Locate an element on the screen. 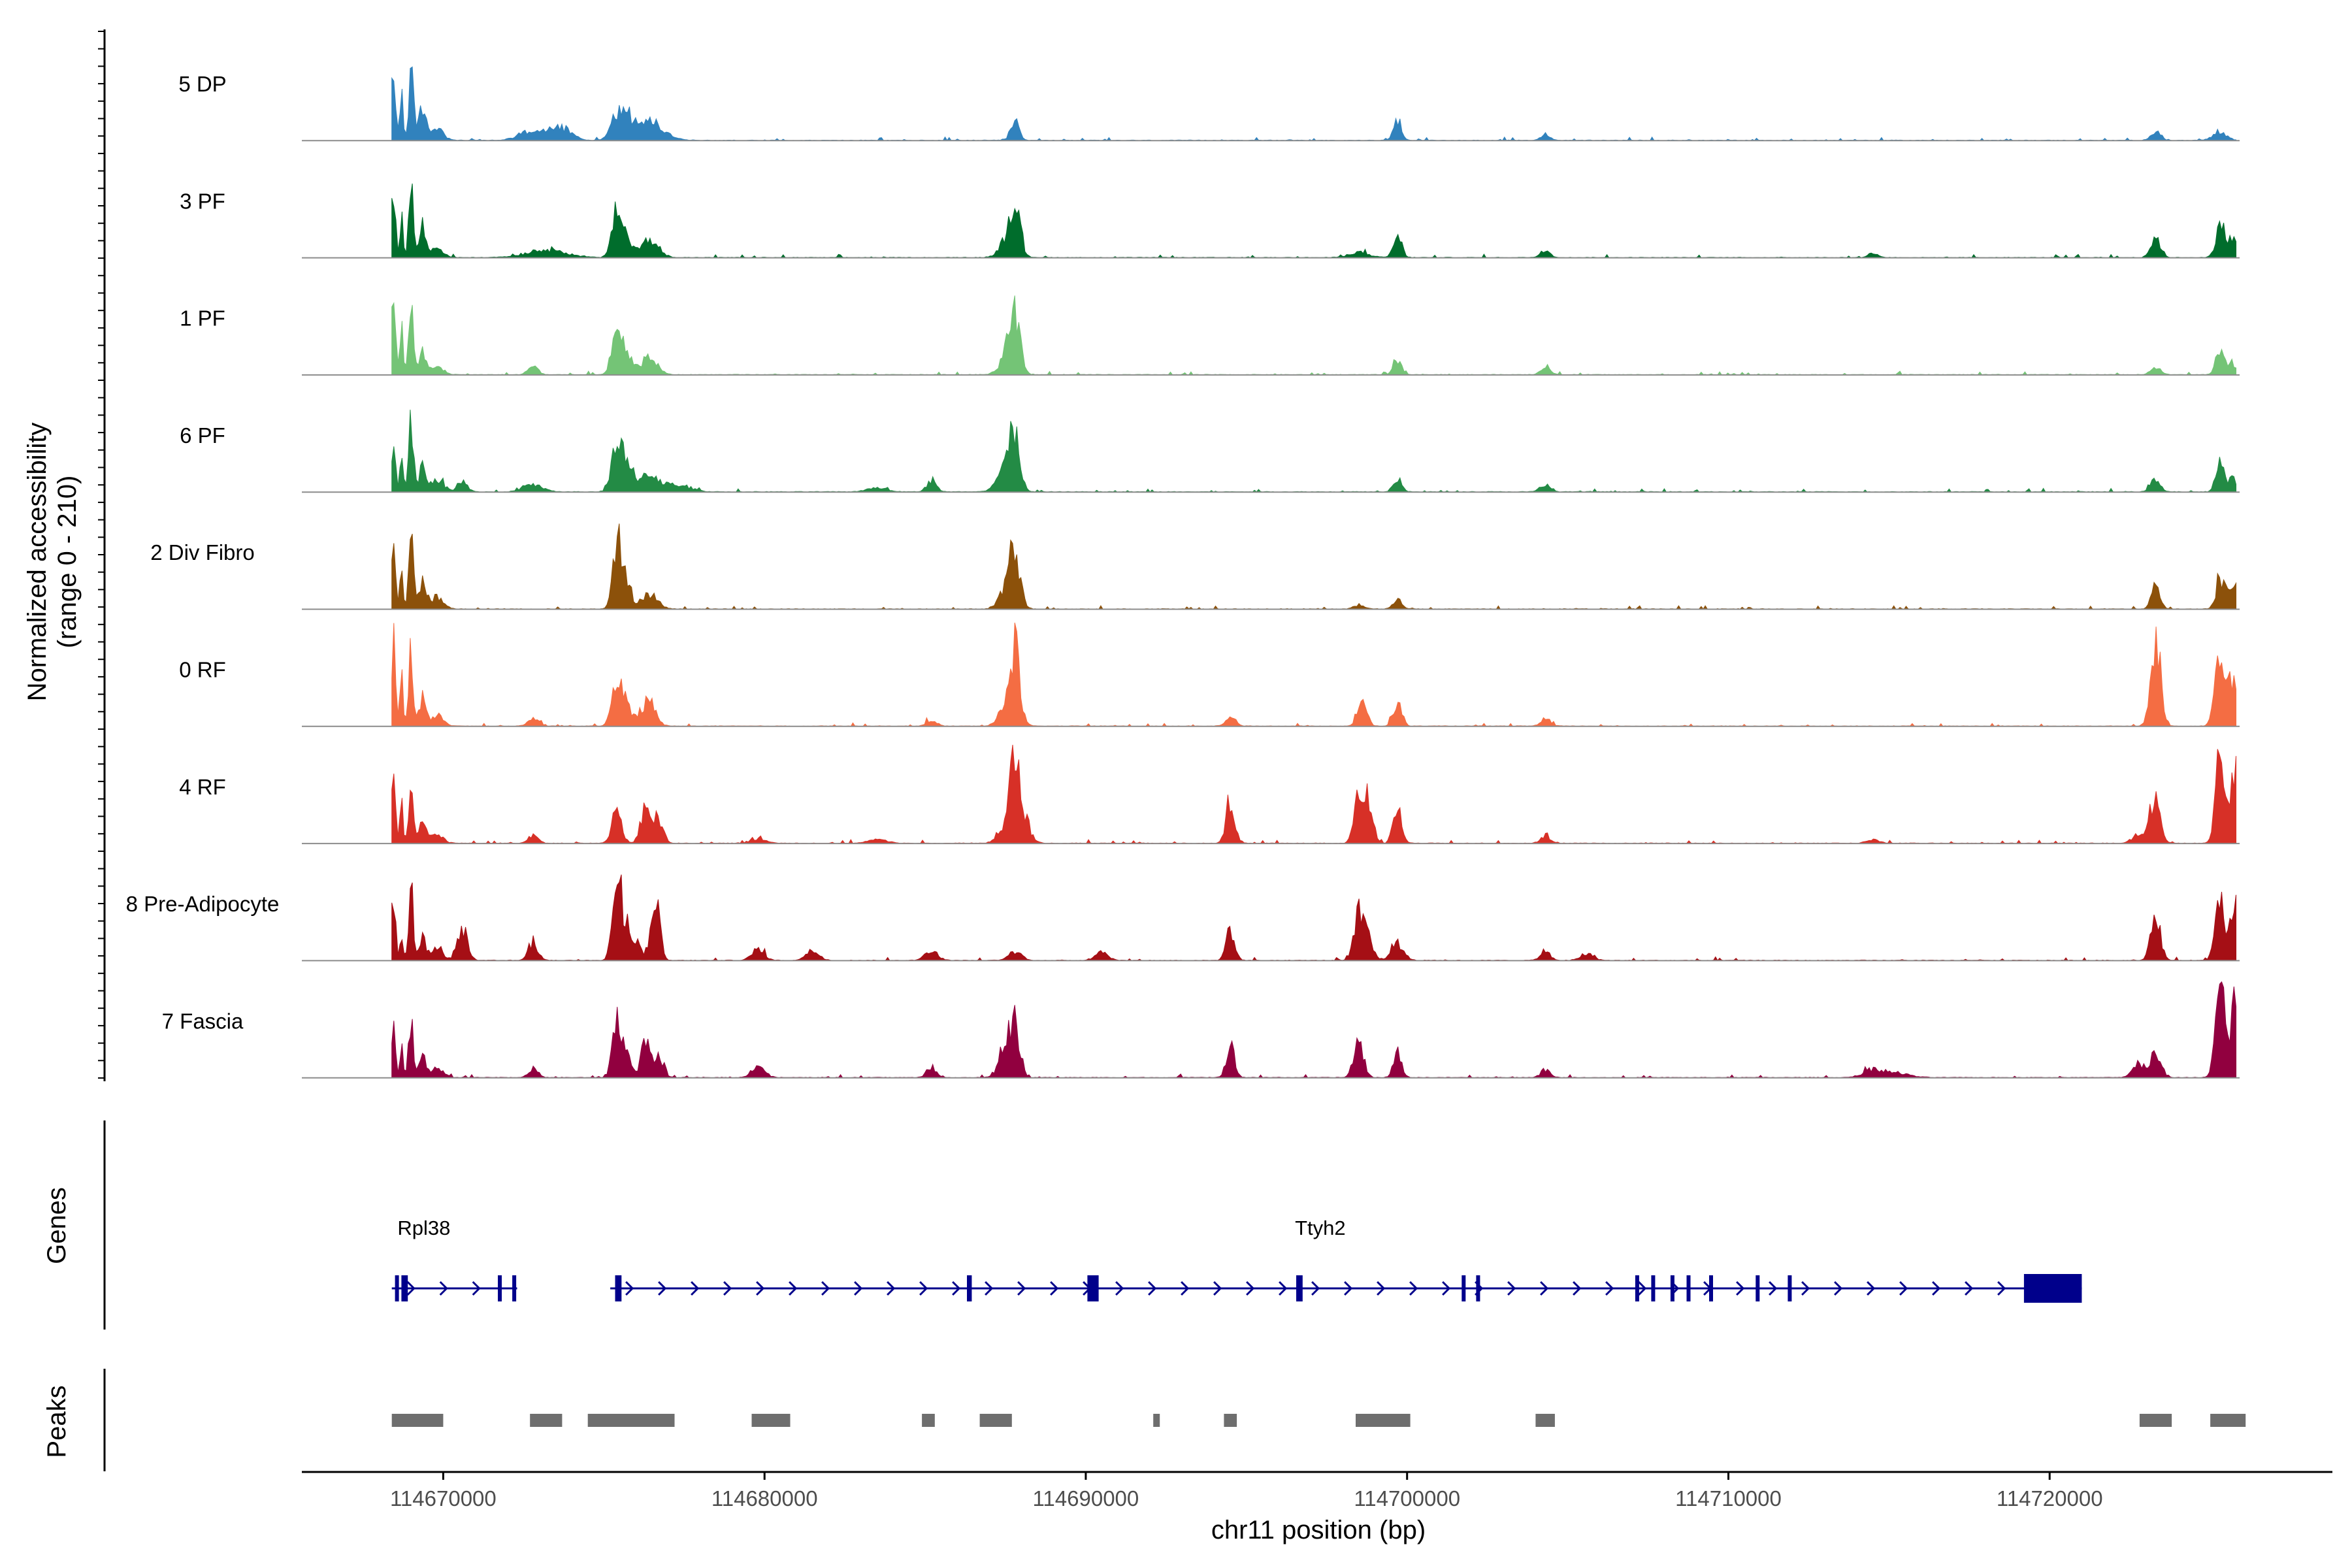 This screenshot has height=1568, width=2352. x-tick-label: 114690000 is located at coordinates (1086, 1498).